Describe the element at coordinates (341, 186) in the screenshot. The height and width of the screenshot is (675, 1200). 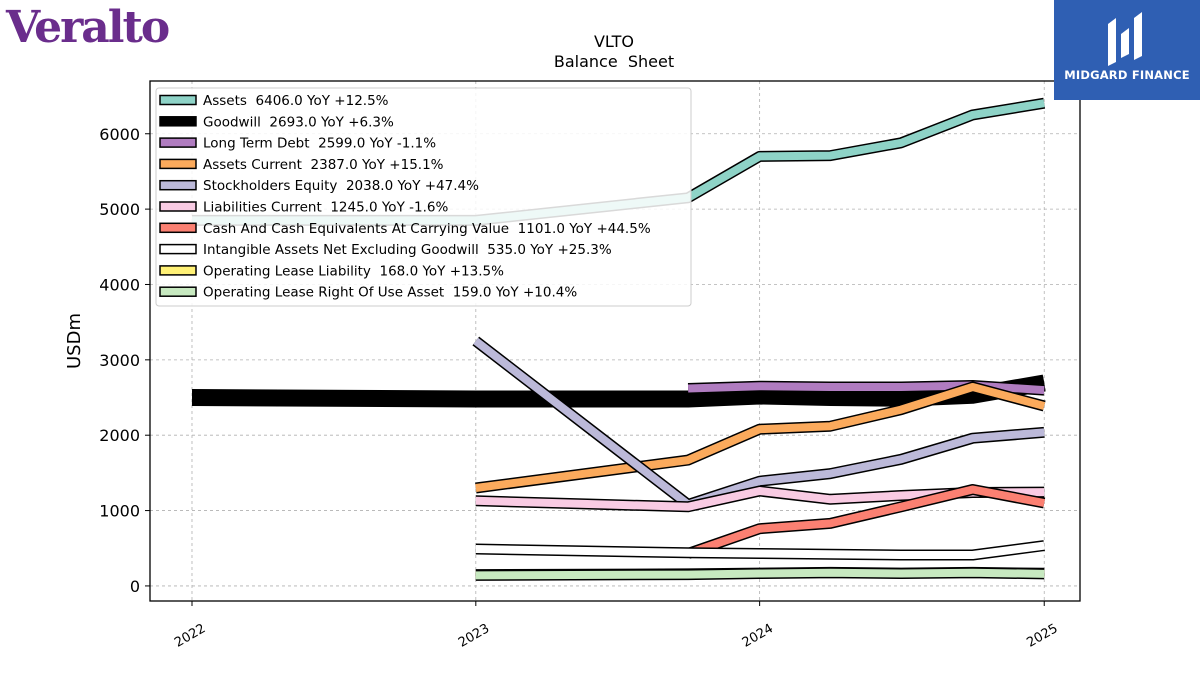
I see `legend-entry-label: Stockholders Equity 2038.0 YoY +47.4%` at that location.